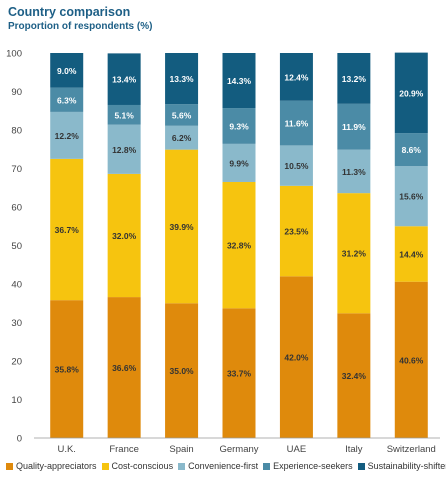  What do you see at coordinates (19, 439) in the screenshot?
I see `y-tick-label: 0` at bounding box center [19, 439].